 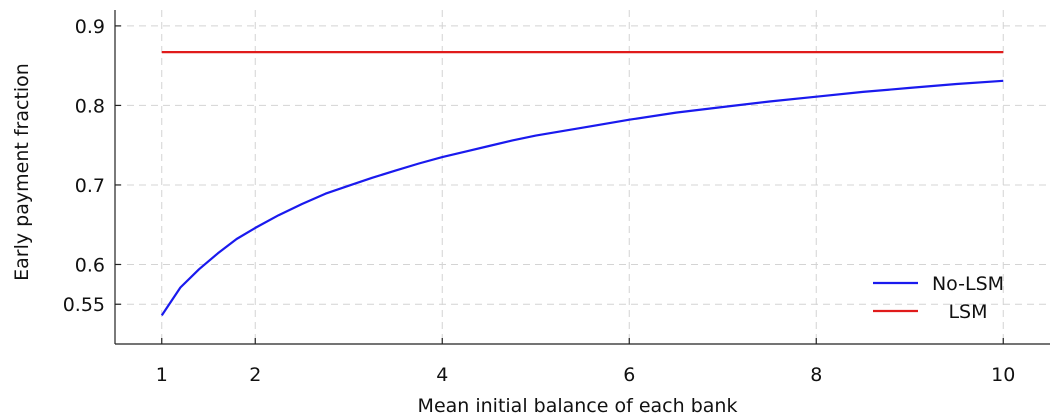 I want to click on x-tick-label: 2, so click(x=255, y=375).